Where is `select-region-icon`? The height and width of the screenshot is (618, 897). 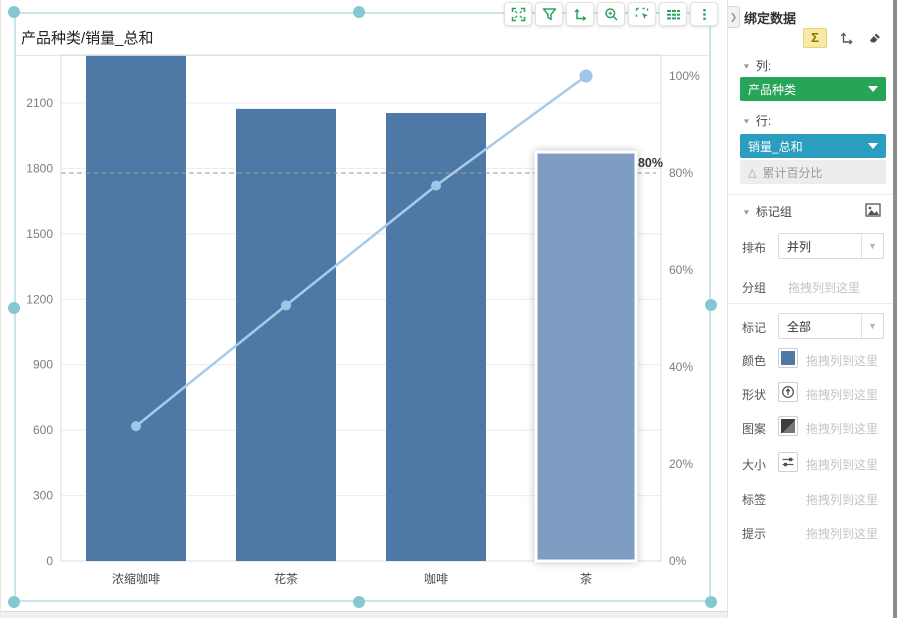 select-region-icon is located at coordinates (642, 14).